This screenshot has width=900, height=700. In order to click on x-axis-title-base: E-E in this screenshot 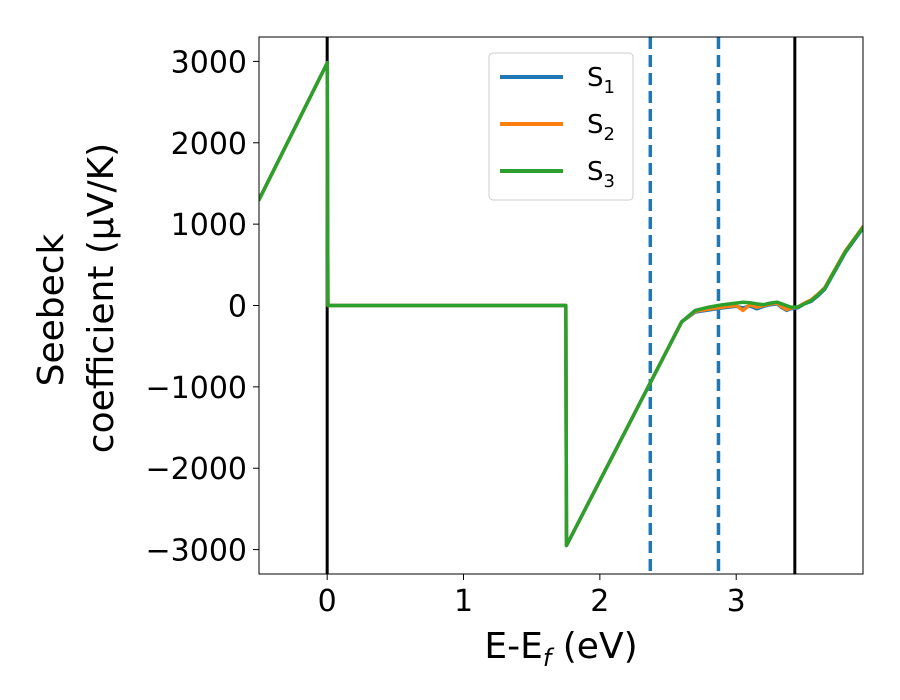, I will do `click(513, 646)`.